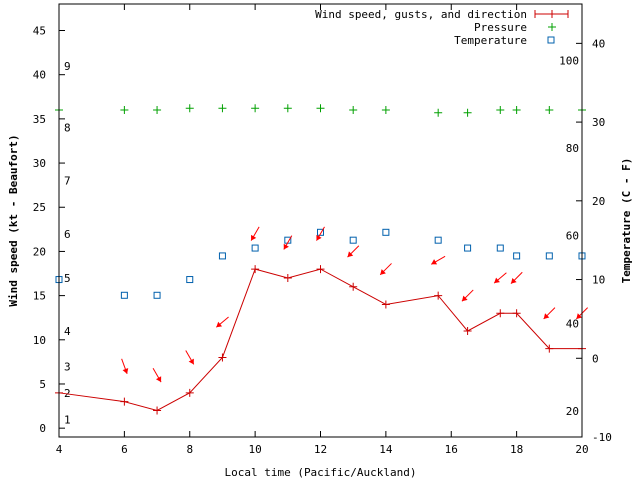  What do you see at coordinates (67, 419) in the screenshot?
I see `beaufort-label: 1` at bounding box center [67, 419].